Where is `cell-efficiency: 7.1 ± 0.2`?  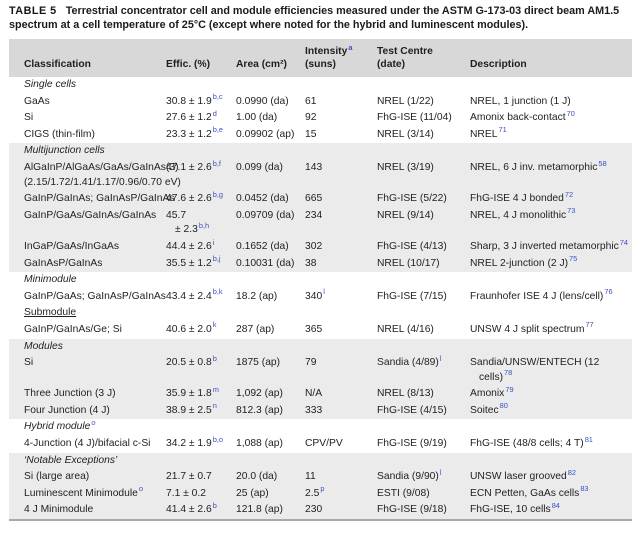 cell-efficiency: 7.1 ± 0.2 is located at coordinates (201, 494).